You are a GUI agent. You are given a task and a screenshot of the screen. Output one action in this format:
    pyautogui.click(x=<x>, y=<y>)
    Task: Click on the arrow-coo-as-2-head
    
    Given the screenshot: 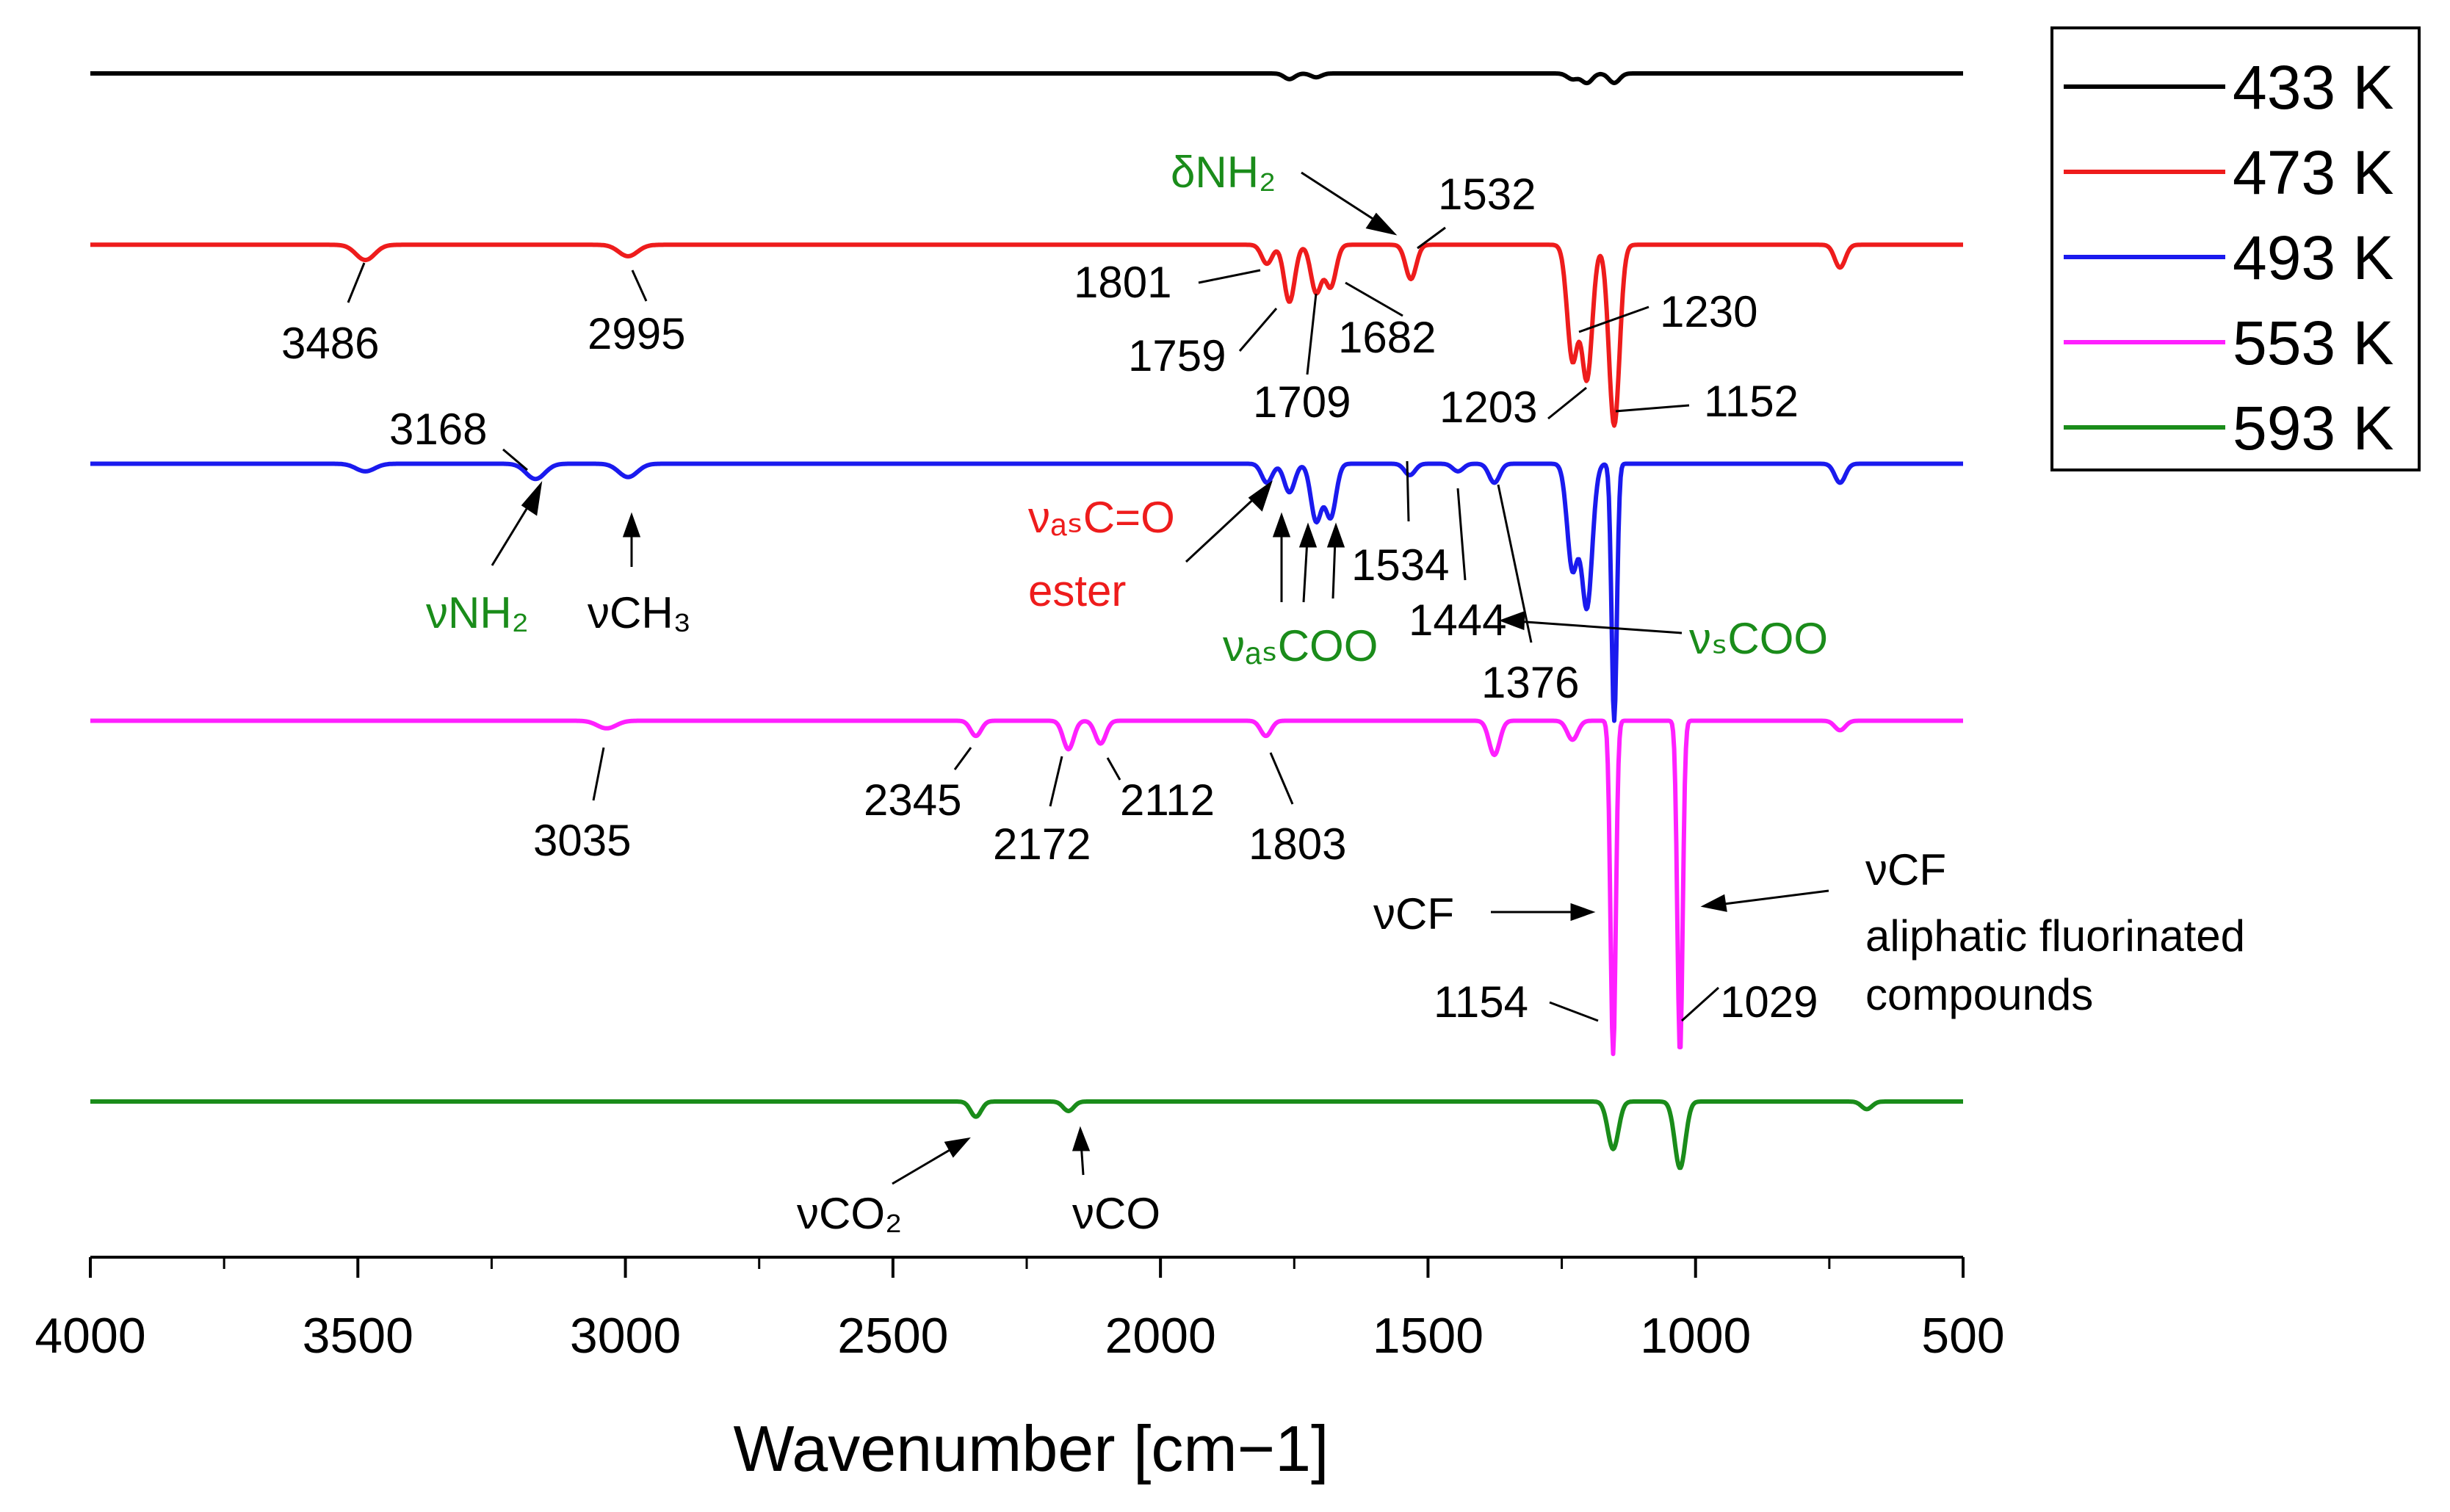 What is the action you would take?
    pyautogui.click(x=1308, y=535)
    